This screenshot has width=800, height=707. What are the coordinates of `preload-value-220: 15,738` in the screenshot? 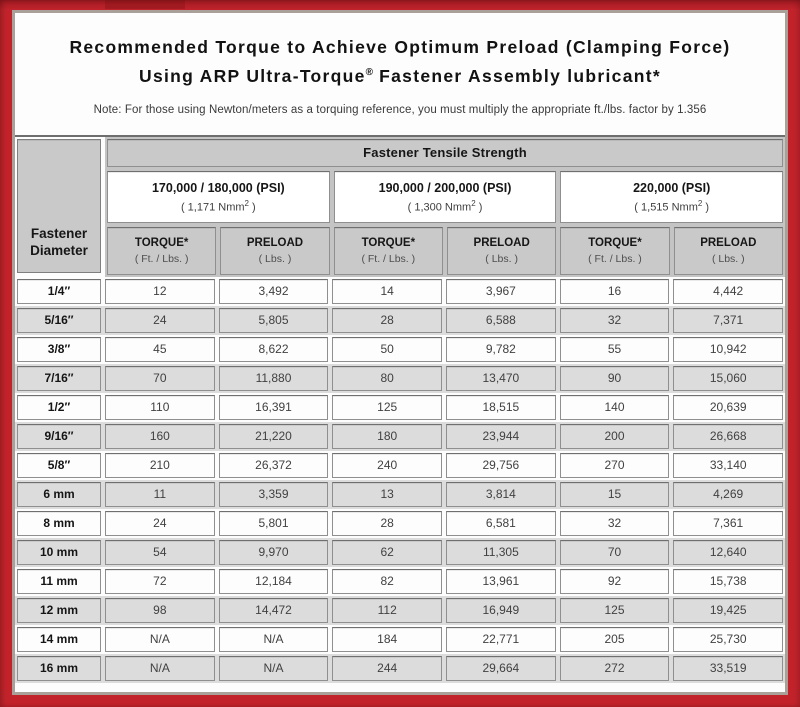 It's located at (728, 581).